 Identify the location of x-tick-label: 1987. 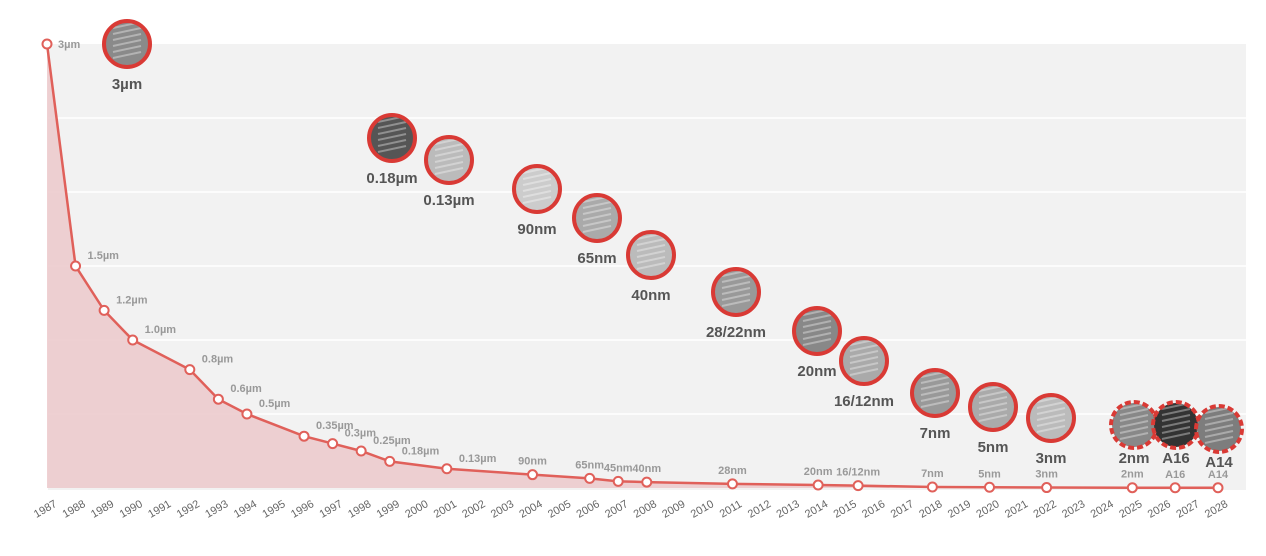
(45, 509).